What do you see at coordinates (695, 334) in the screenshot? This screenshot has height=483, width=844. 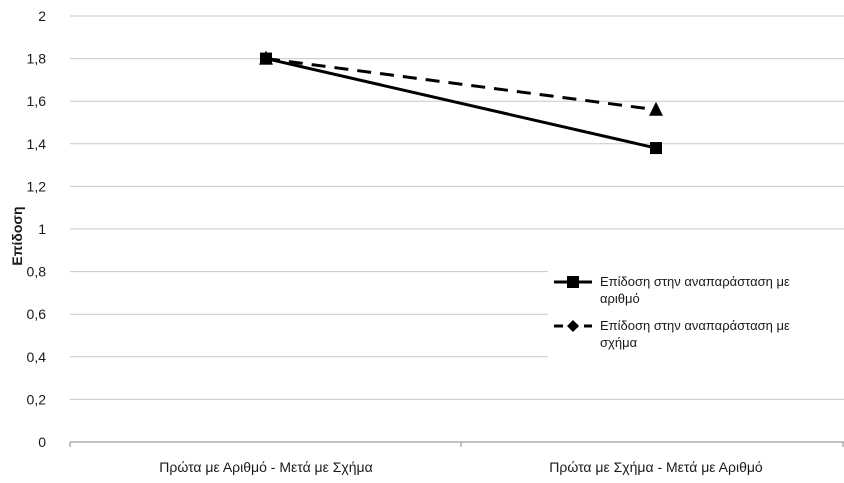 I see `legend-label: Επίδοση στην αναπαράσταση με σχήμα` at bounding box center [695, 334].